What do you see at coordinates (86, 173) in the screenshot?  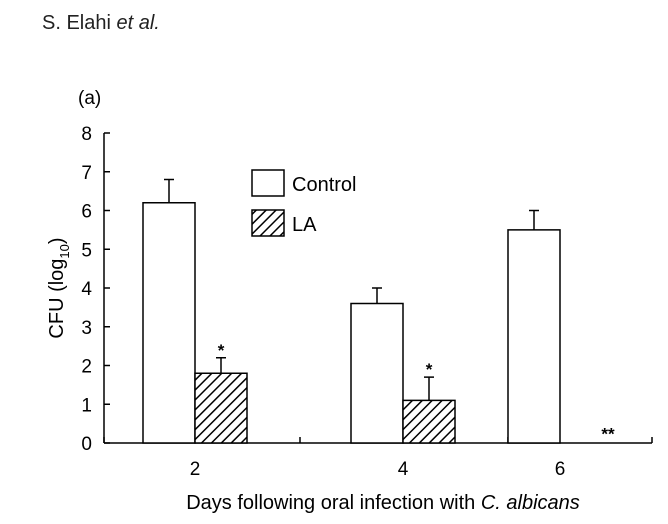 I see `y-tick-label: 7` at bounding box center [86, 173].